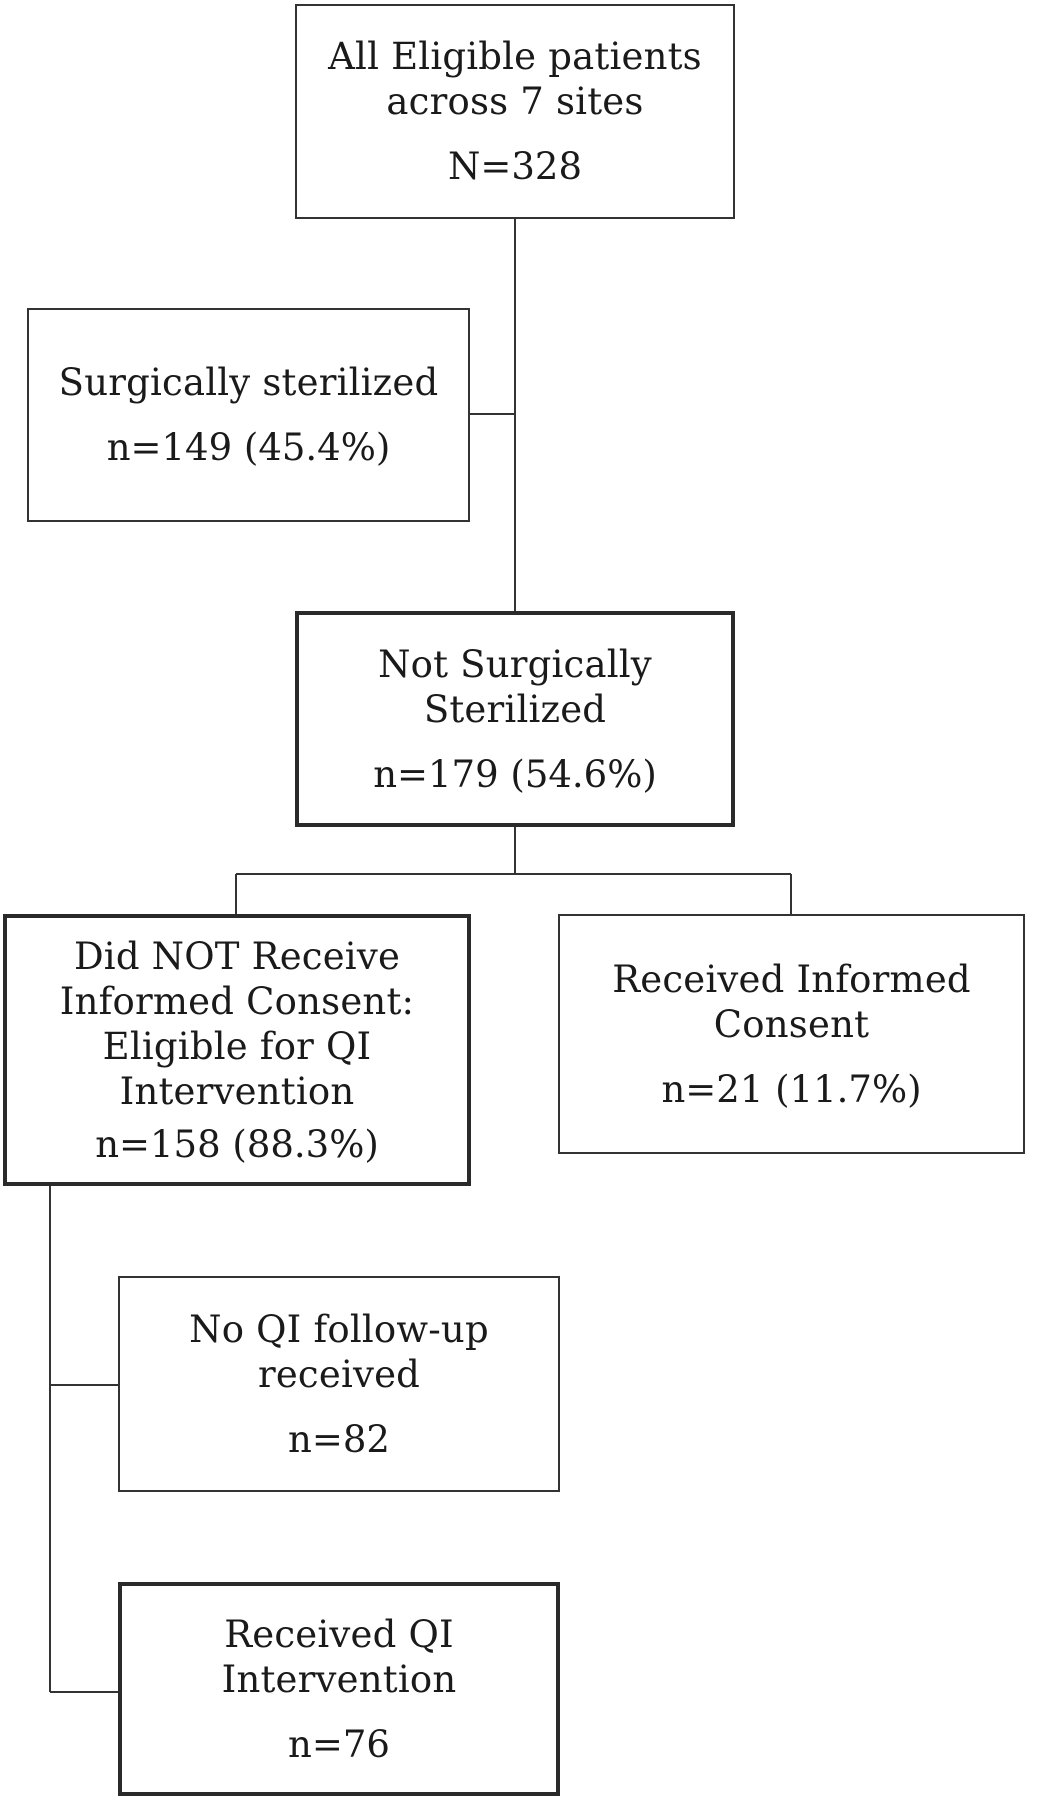  I want to click on node-no-followup-line-1: No QI follow-up, so click(339, 1329).